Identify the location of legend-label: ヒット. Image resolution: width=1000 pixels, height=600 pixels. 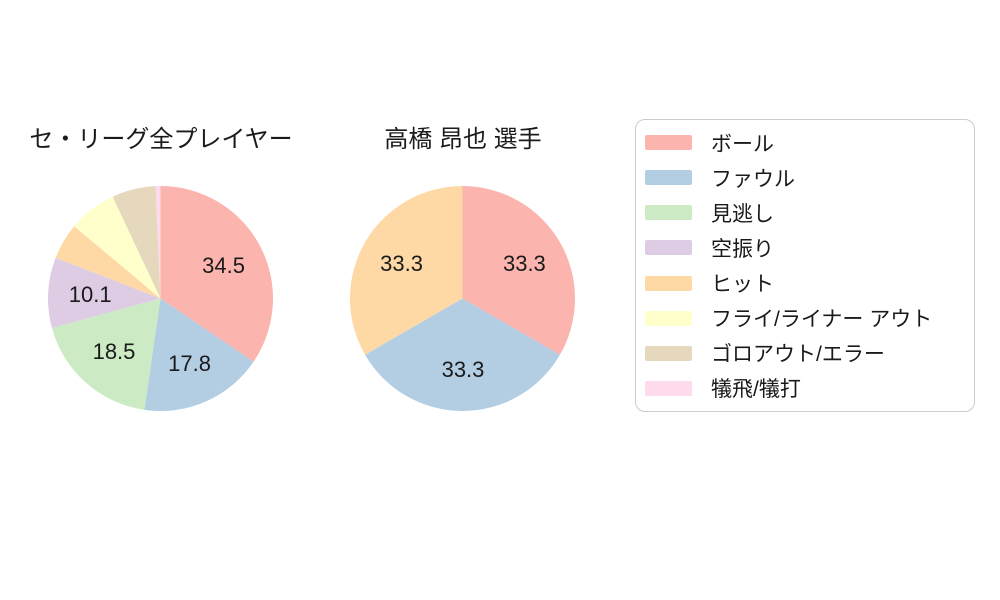
(742, 285).